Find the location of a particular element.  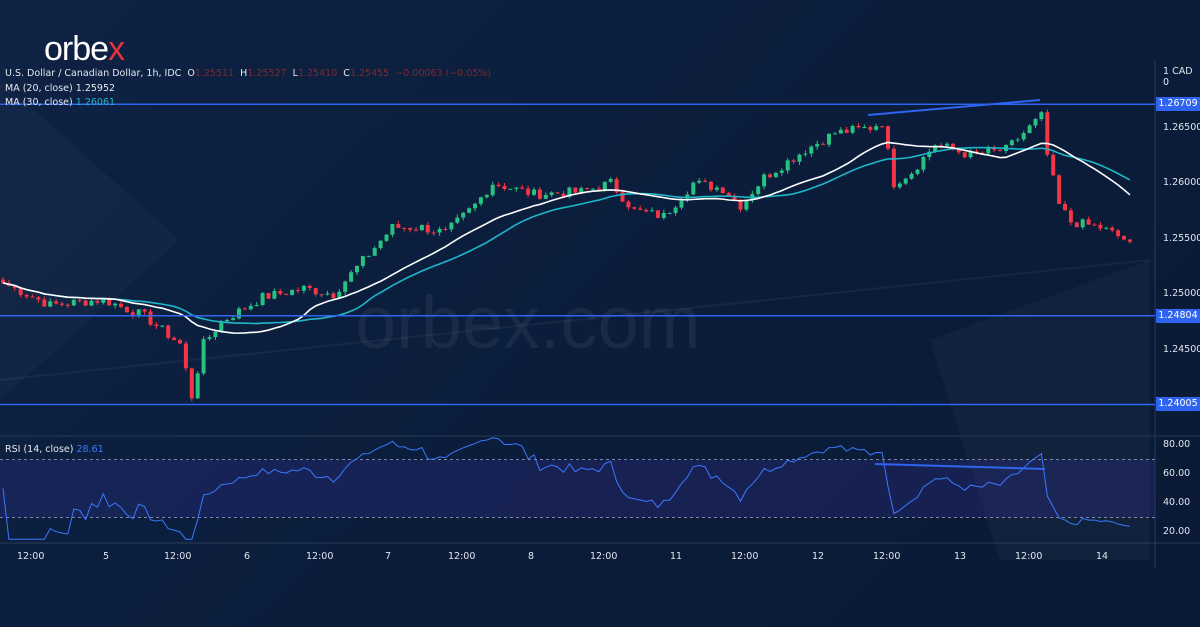

ma20-value: 1.25952 is located at coordinates (95, 88).